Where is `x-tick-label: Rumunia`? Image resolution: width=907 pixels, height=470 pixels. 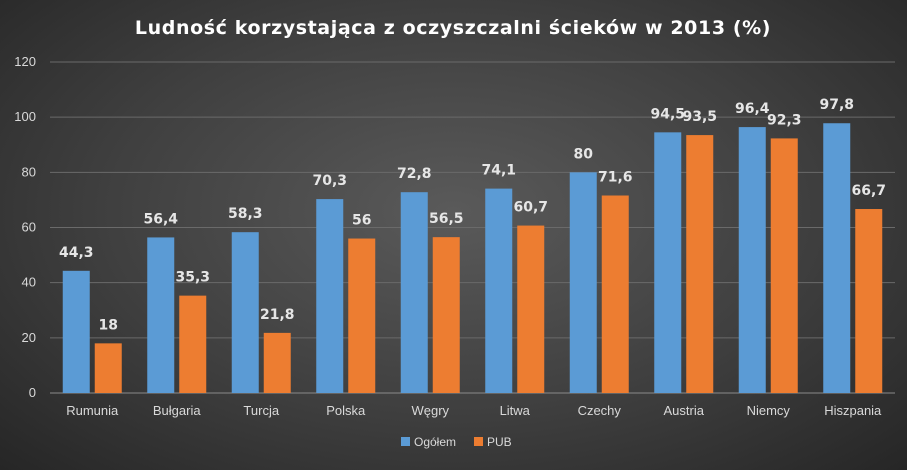 x-tick-label: Rumunia is located at coordinates (92, 410).